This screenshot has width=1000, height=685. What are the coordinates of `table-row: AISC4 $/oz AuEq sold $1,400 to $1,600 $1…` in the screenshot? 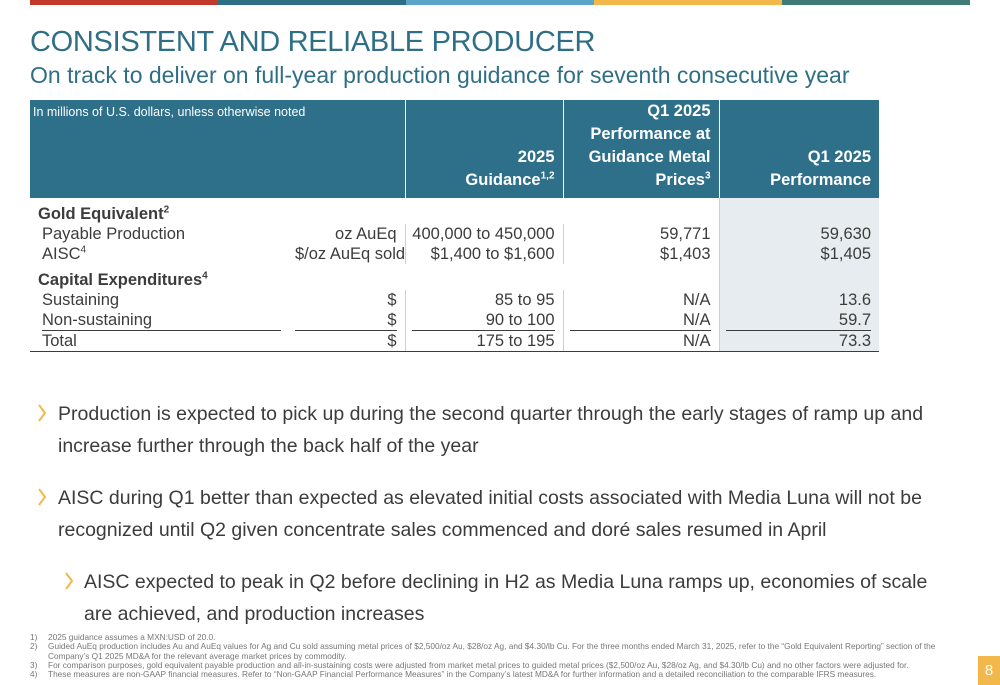 It's located at (455, 254).